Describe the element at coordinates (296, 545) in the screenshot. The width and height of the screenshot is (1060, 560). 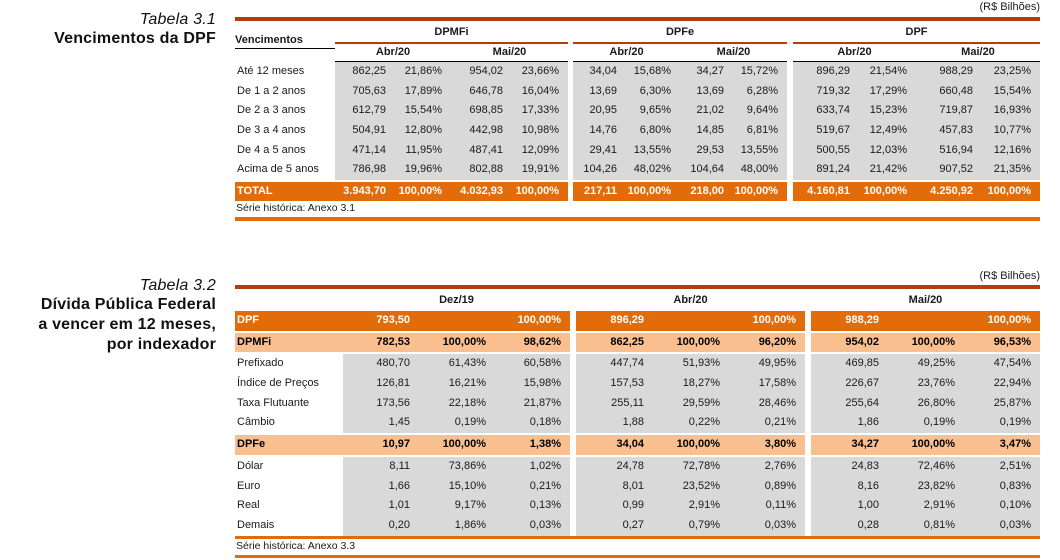
I see `table2-footnote: Série histórica: Anexo 3.3` at that location.